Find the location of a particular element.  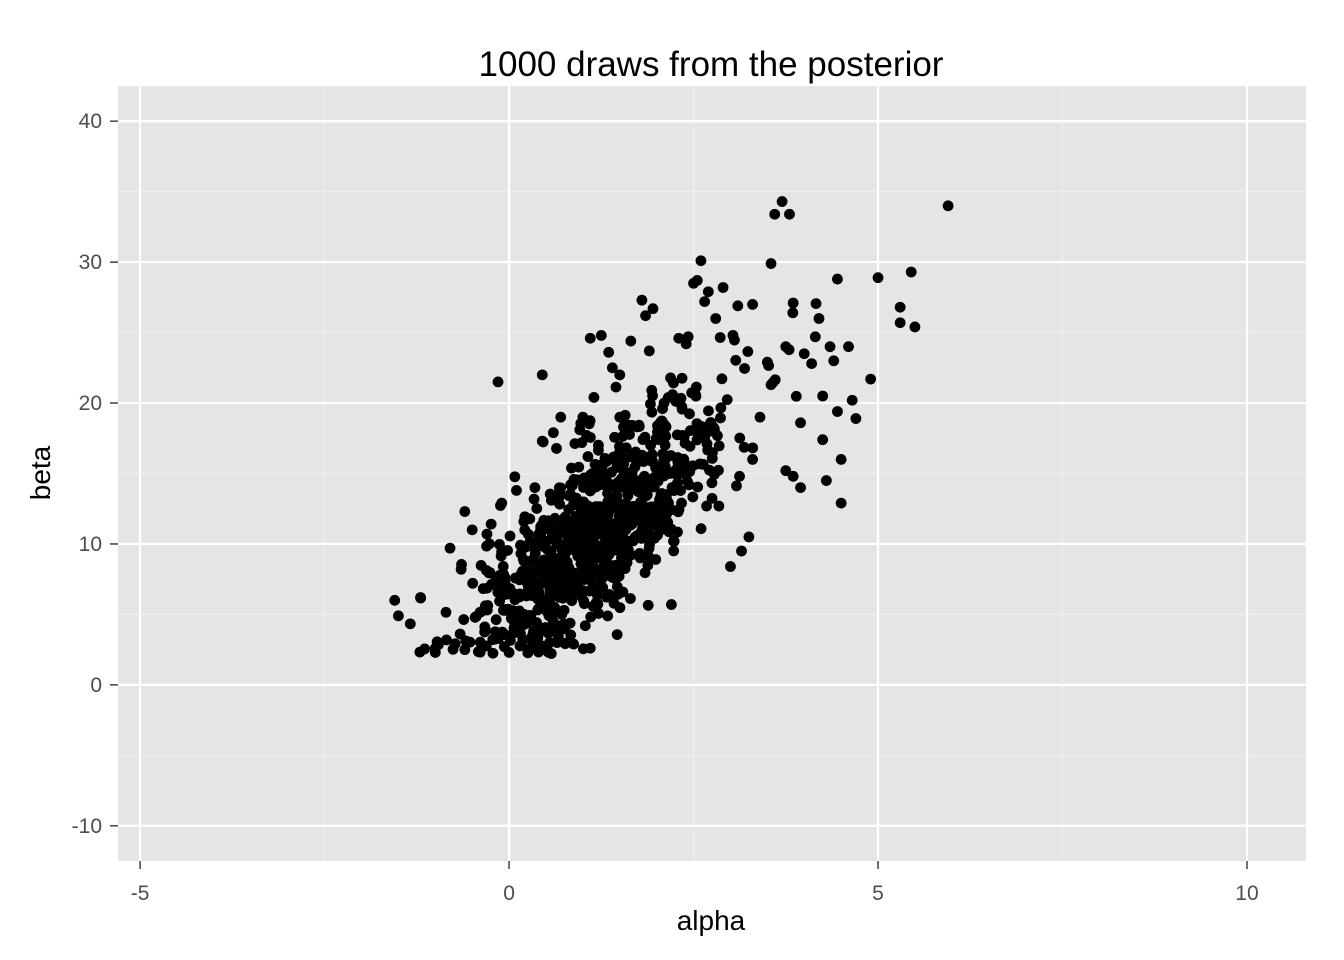

x-axis-title: alpha is located at coordinates (711, 920).